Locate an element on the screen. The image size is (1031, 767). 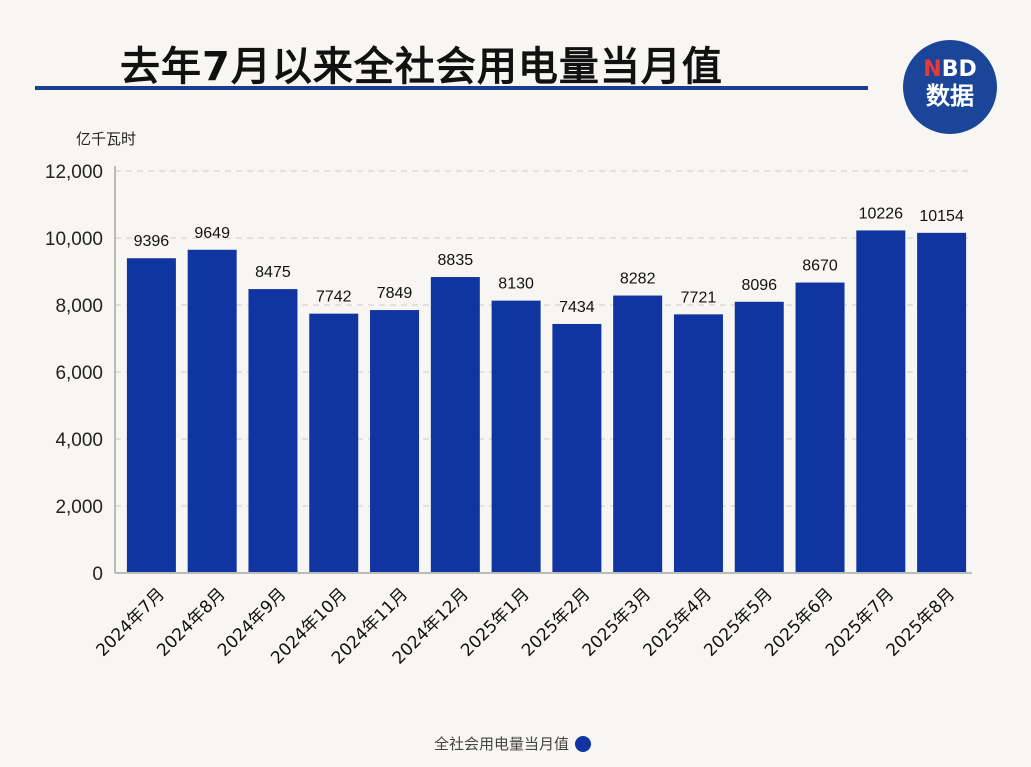
y-tick-label: 12,000 is located at coordinates (74, 172).